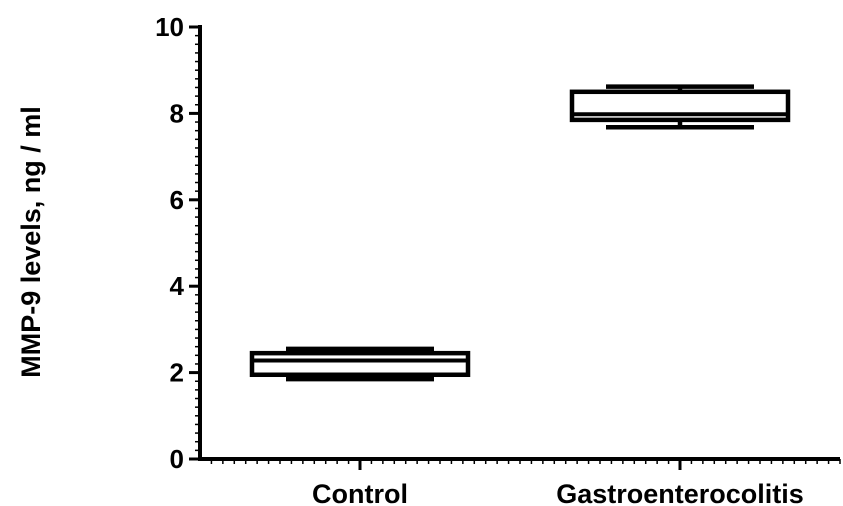 The image size is (843, 506). What do you see at coordinates (680, 492) in the screenshot?
I see `category-label: Gastroenterocolitis` at bounding box center [680, 492].